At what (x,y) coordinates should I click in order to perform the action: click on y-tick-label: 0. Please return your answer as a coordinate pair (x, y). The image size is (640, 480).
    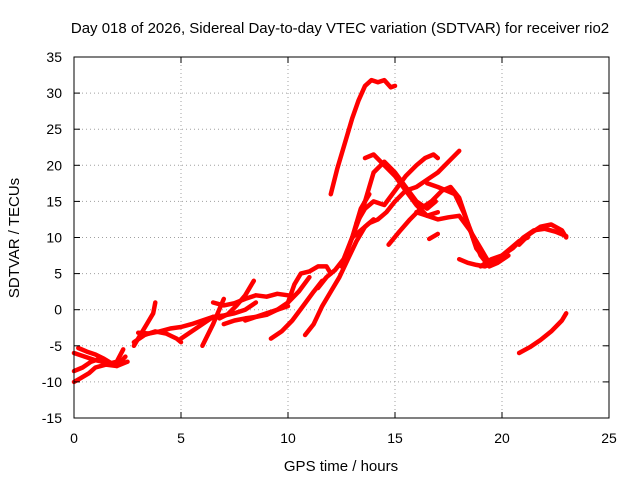
    Looking at the image, I should click on (58, 310).